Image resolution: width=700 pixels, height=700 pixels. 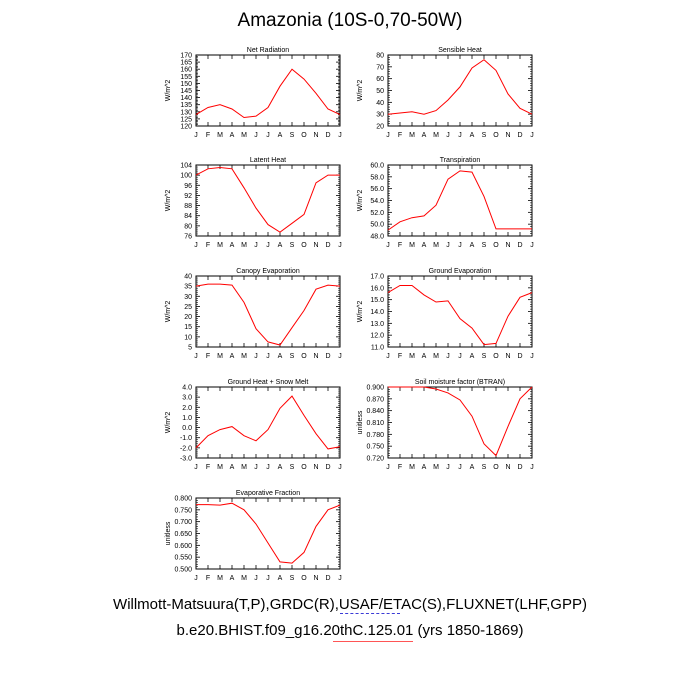 What do you see at coordinates (377, 324) in the screenshot?
I see `y-tick-label: 13.0` at bounding box center [377, 324].